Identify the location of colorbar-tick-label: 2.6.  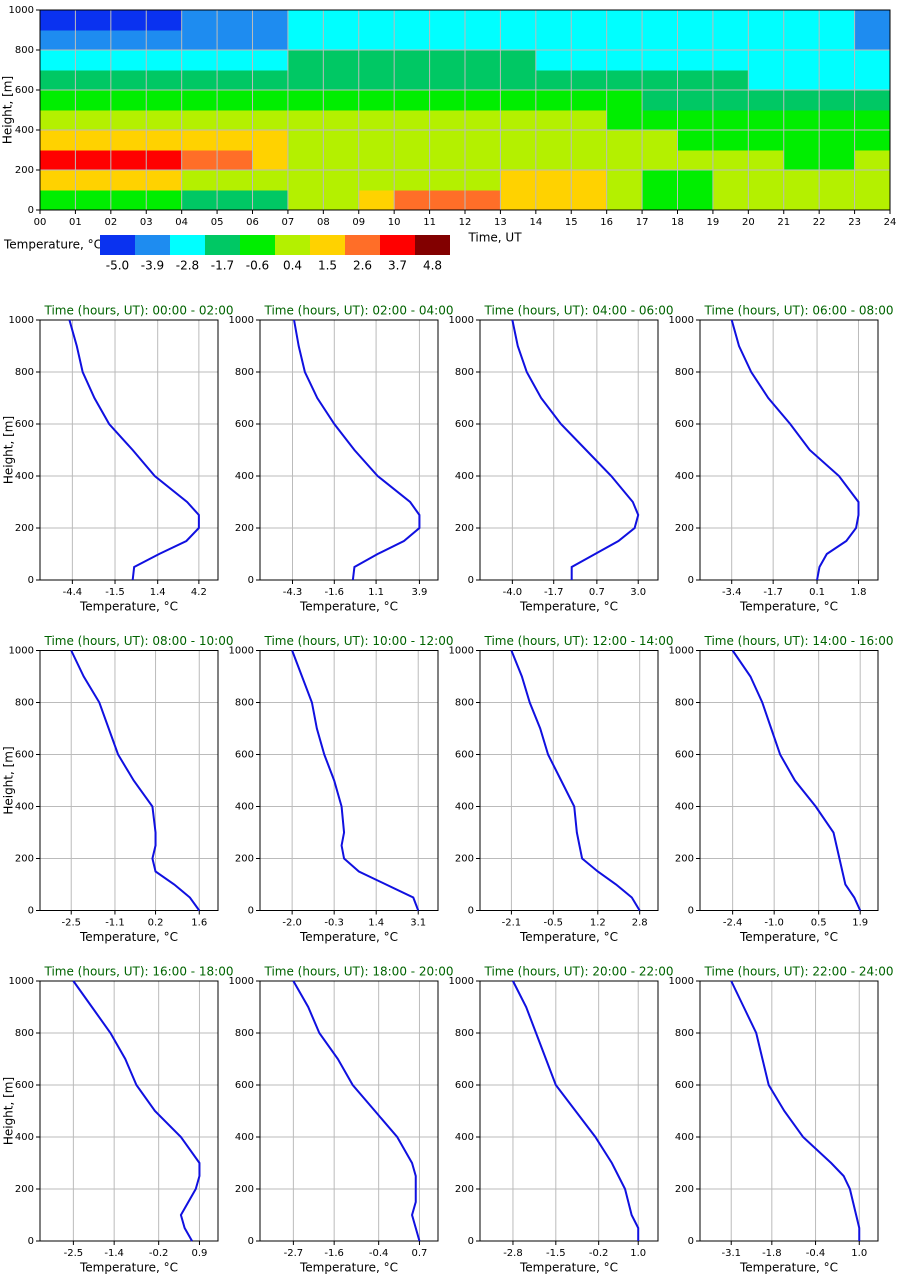
(362, 266).